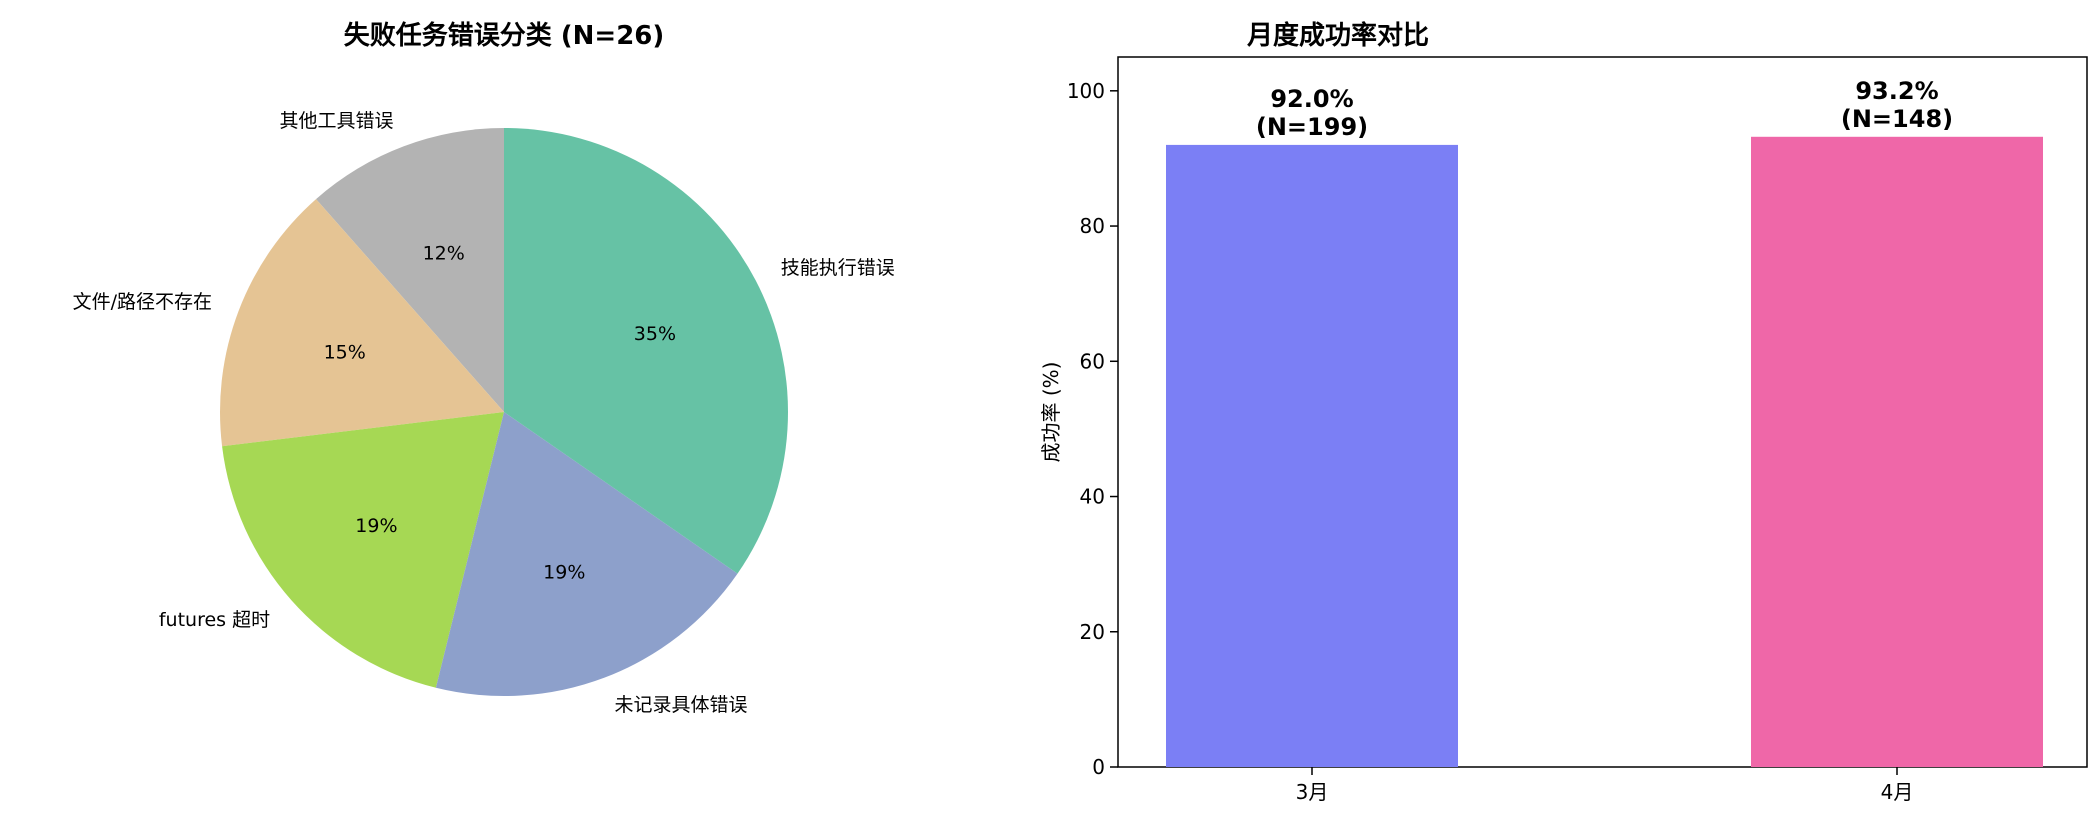 The height and width of the screenshot is (825, 2100). I want to click on x-tick-label: 4月, so click(1897, 792).